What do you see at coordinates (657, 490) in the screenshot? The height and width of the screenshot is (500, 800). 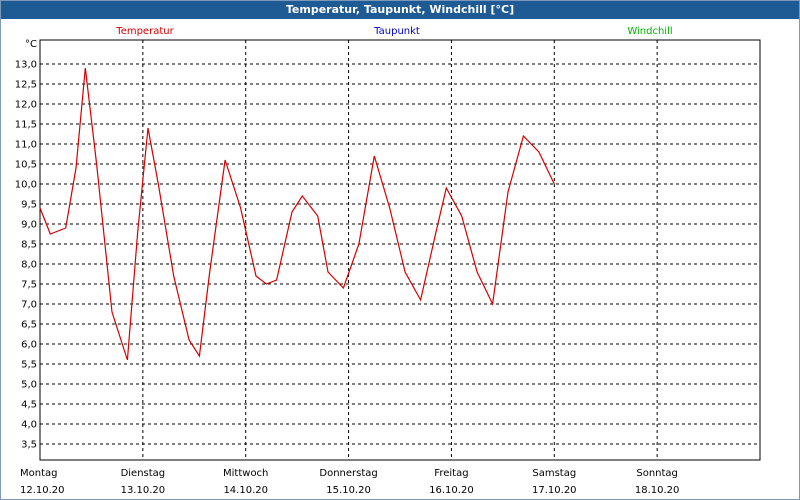 I see `x-tick-date: 18.10.20` at bounding box center [657, 490].